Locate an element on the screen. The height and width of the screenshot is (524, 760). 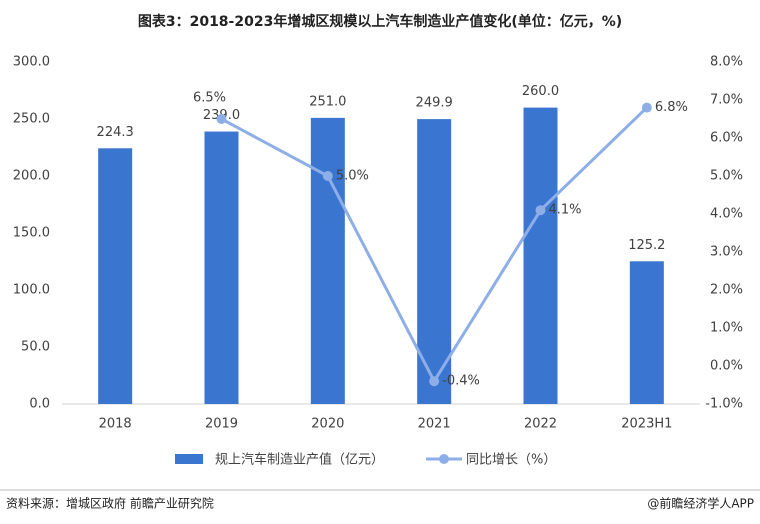
bar-label: 260.0 is located at coordinates (540, 91).